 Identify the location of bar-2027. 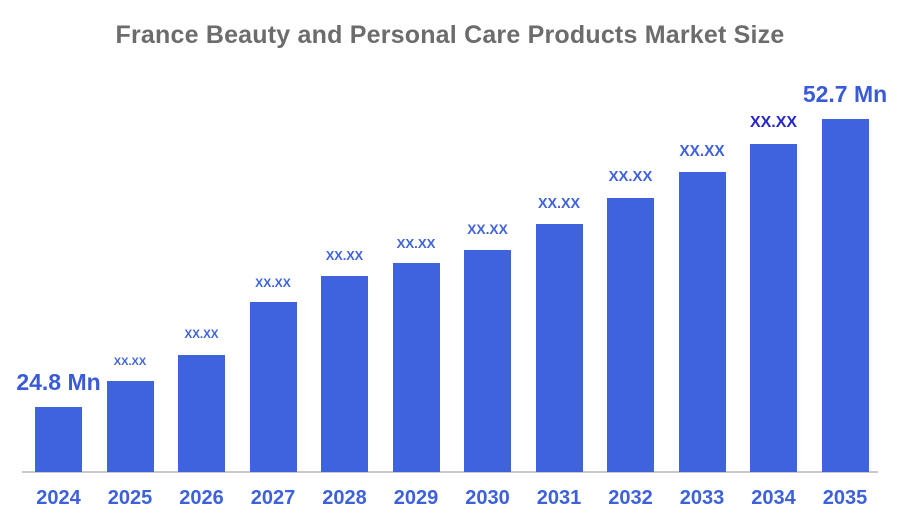
(273, 387).